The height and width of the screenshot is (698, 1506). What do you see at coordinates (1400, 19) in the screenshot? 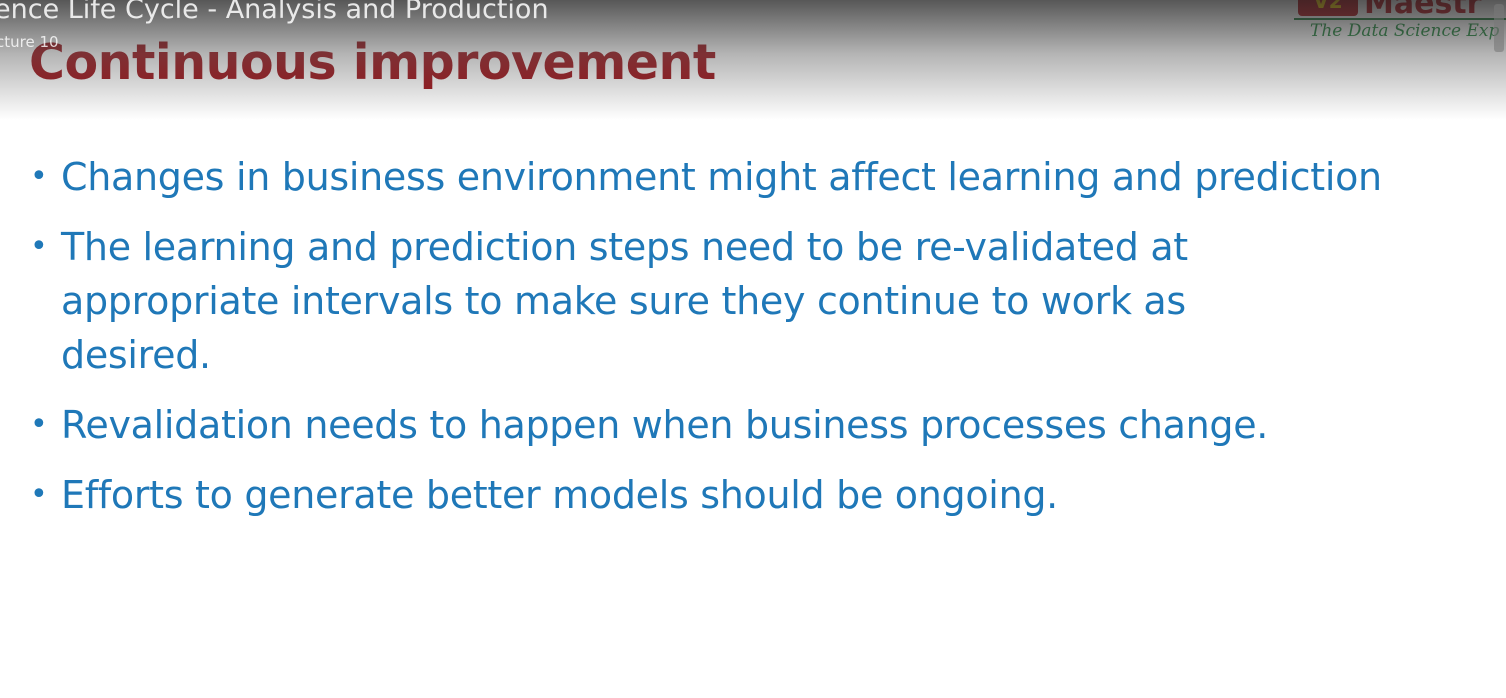
I see `logo-divider` at bounding box center [1400, 19].